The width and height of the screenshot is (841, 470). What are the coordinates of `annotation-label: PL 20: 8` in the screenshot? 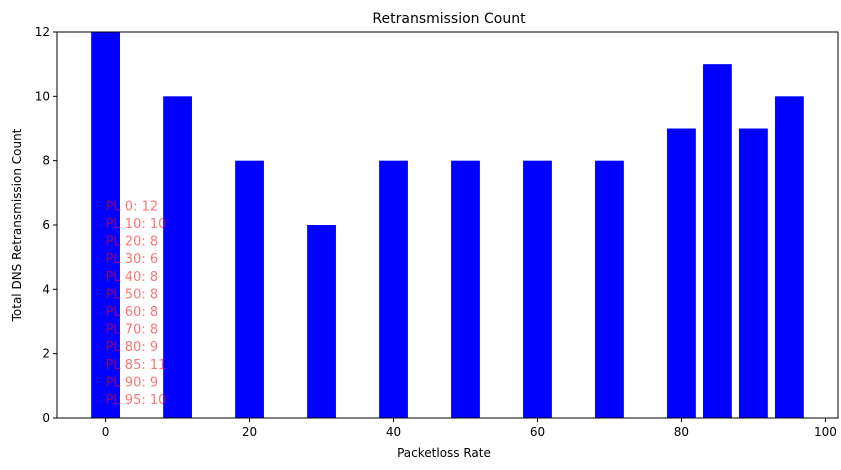 It's located at (132, 242).